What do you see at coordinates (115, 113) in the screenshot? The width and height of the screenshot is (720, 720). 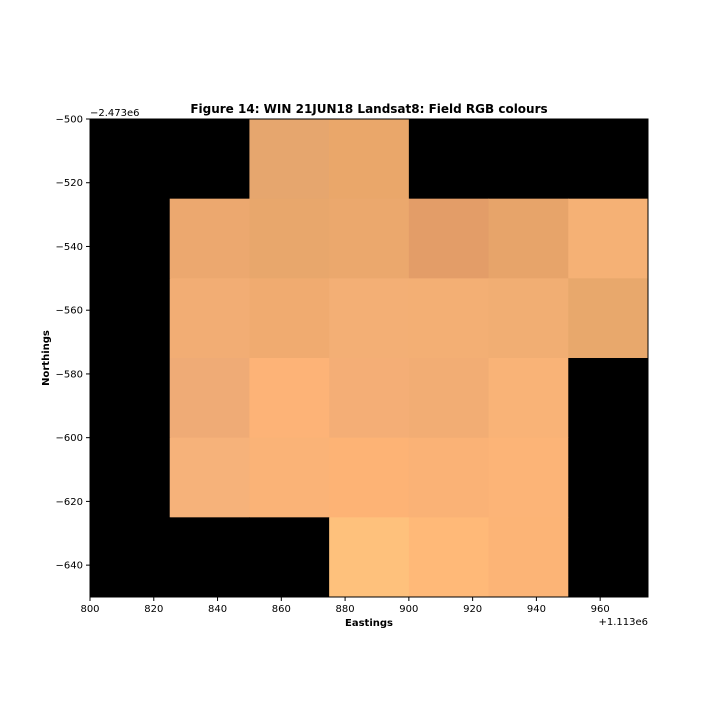 I see `y-offset-label: −2.473e6` at bounding box center [115, 113].